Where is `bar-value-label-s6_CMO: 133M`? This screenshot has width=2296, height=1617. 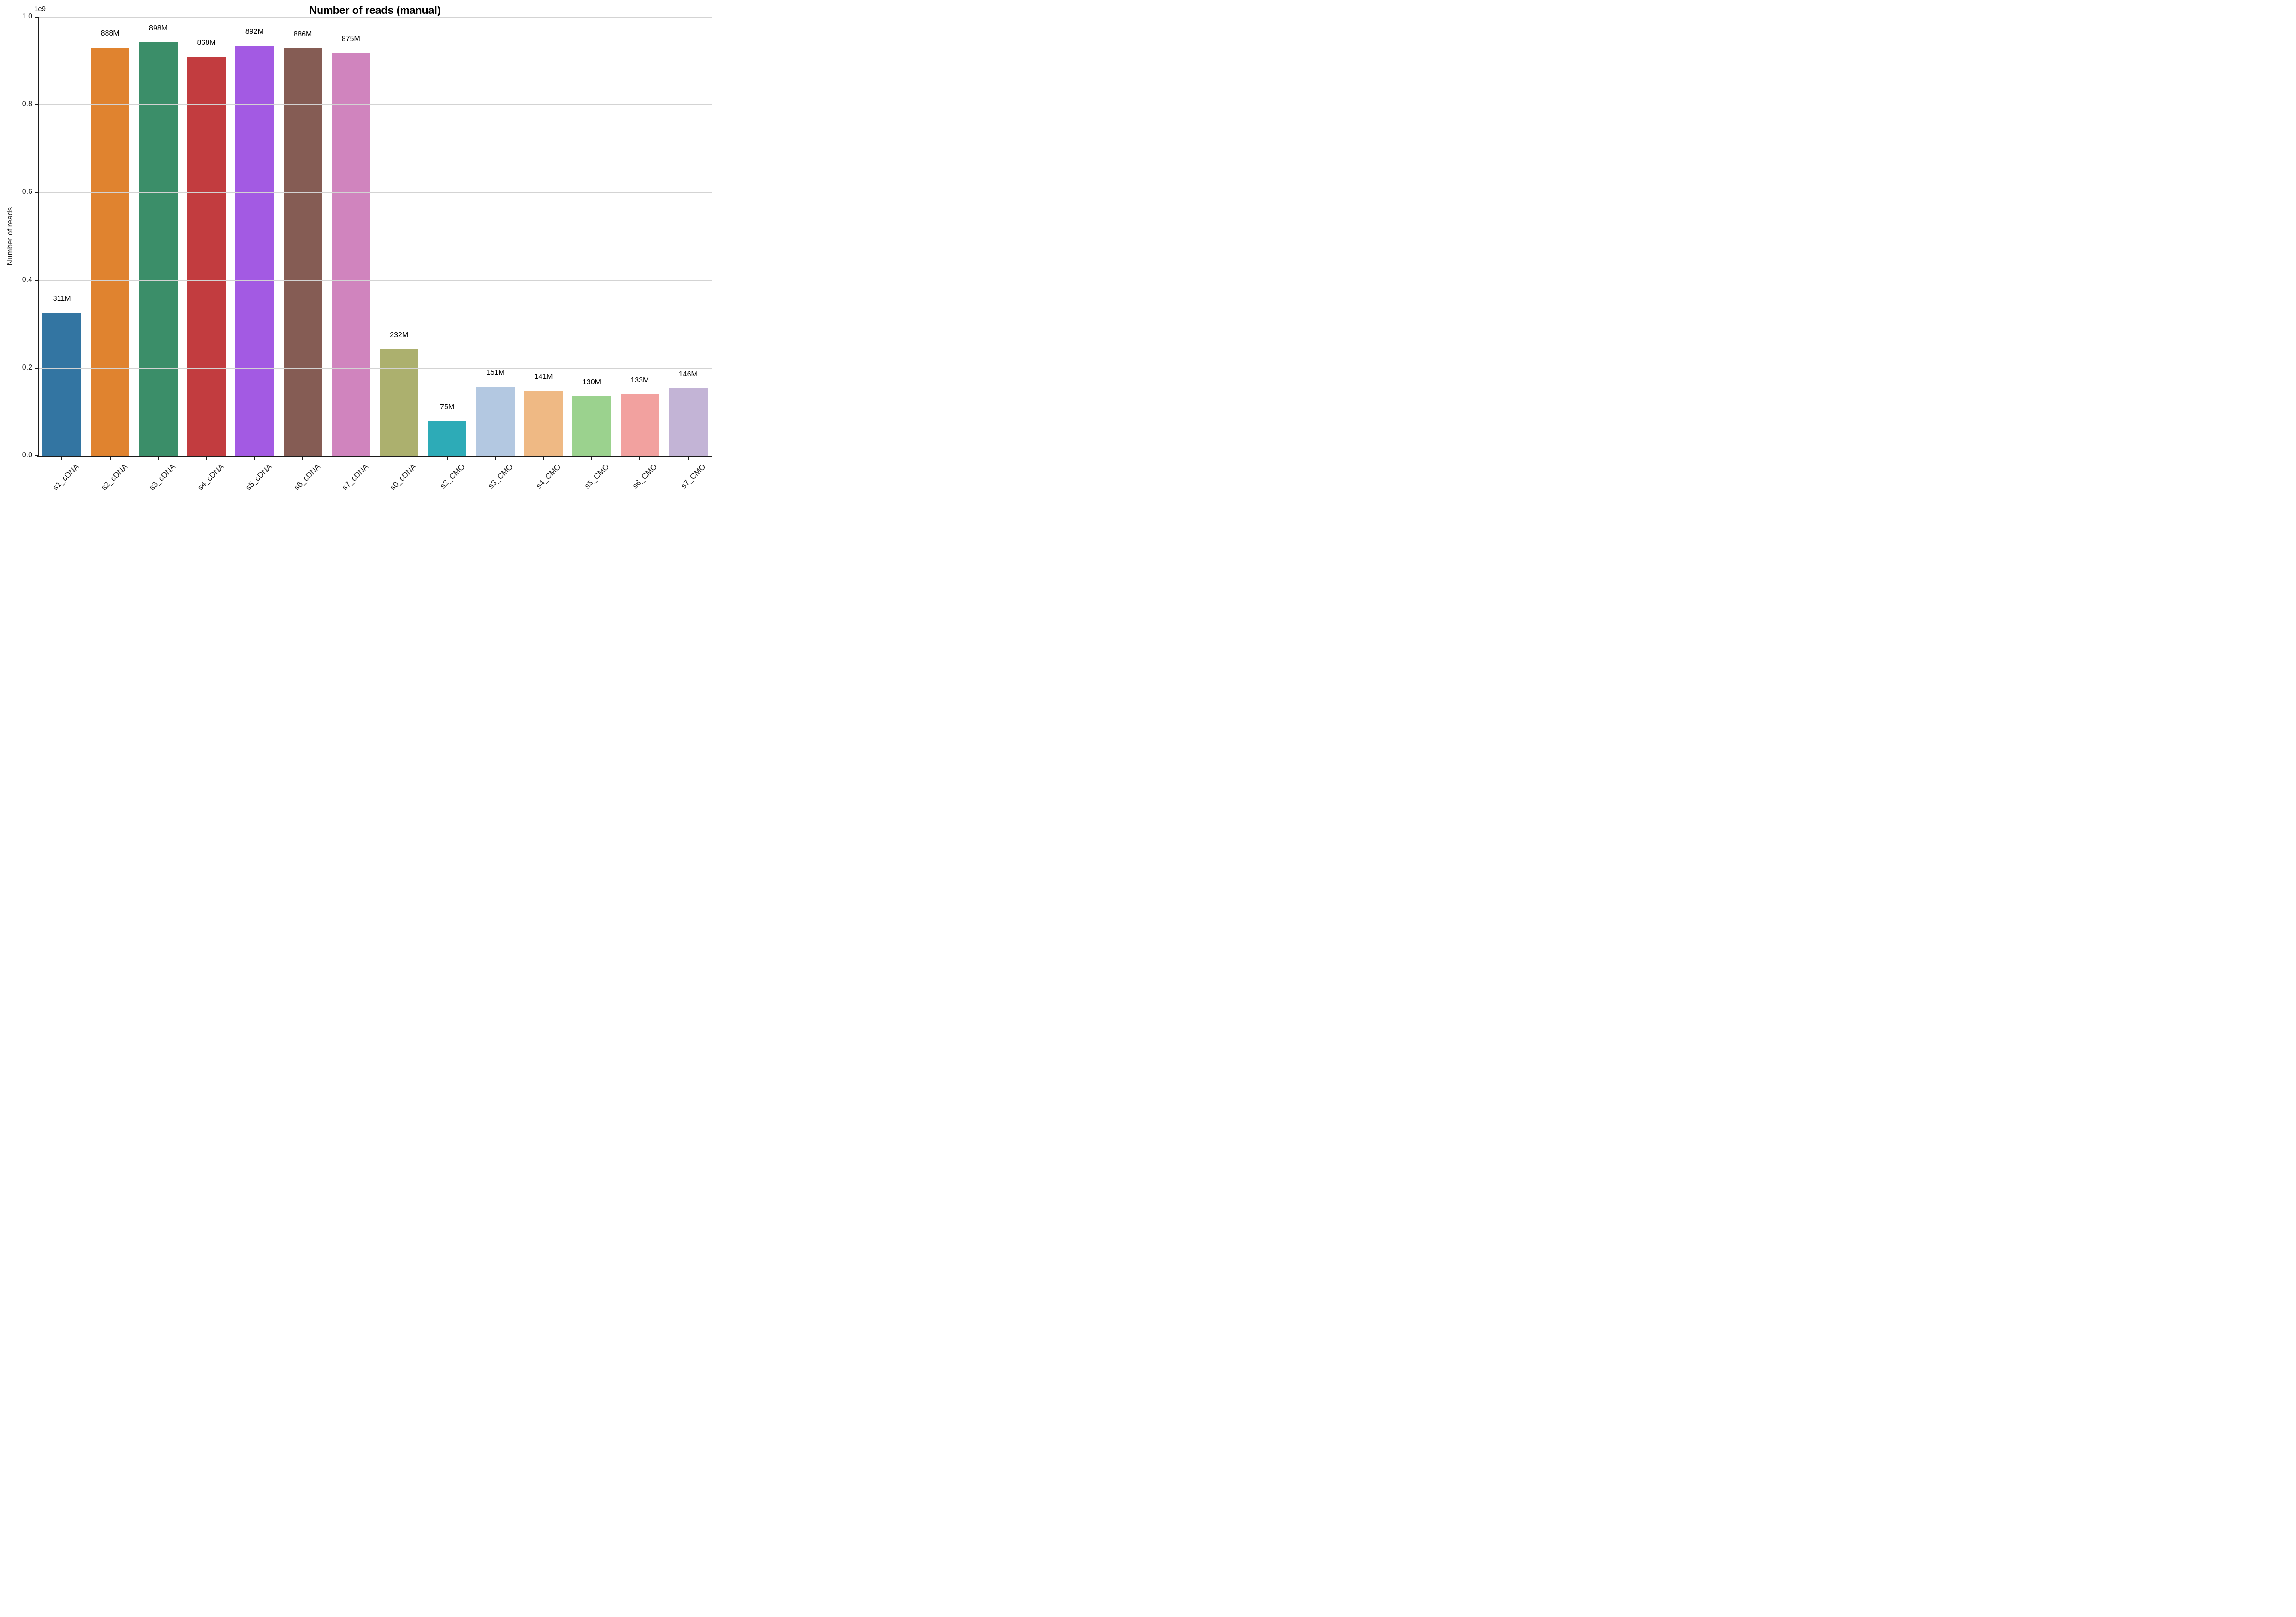
bar-value-label-s6_CMO: 133M is located at coordinates (640, 380).